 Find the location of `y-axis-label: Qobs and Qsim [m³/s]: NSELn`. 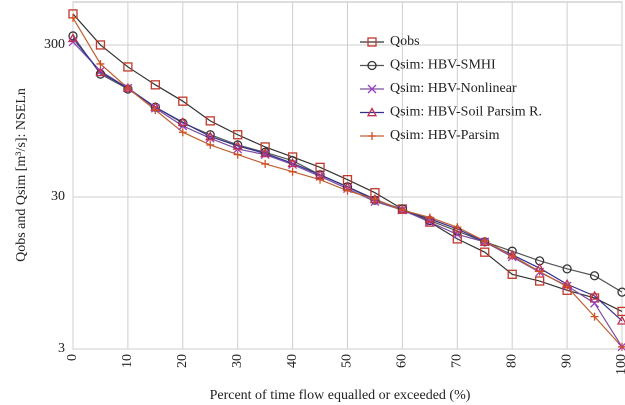

y-axis-label: Qobs and Qsim [m³/s]: NSELn is located at coordinates (21, 175).